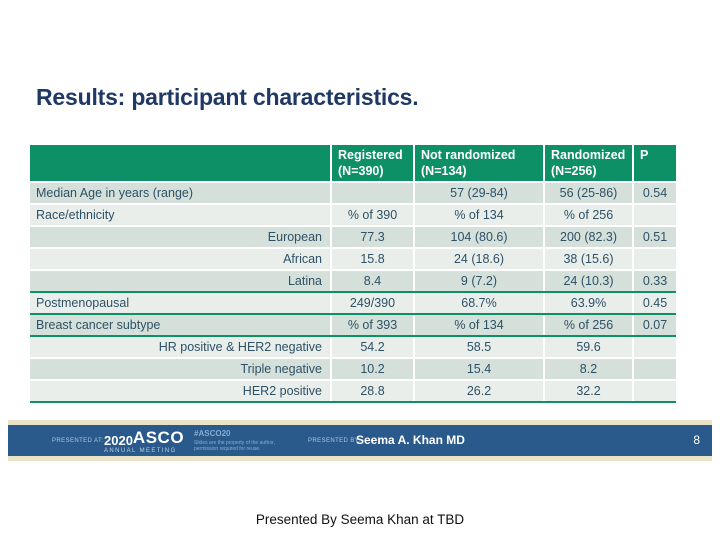 The width and height of the screenshot is (720, 540). What do you see at coordinates (478, 193) in the screenshot?
I see `table-cell: 57 (29-84)` at bounding box center [478, 193].